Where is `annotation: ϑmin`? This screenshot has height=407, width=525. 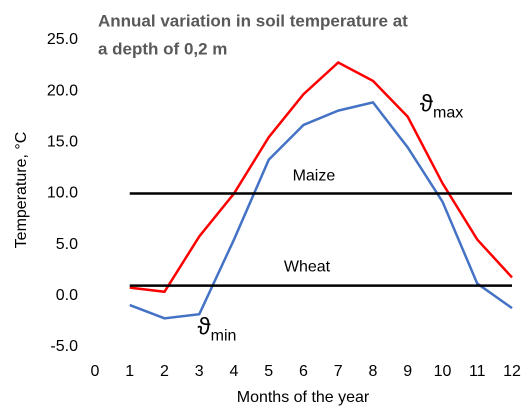 annotation: ϑmin is located at coordinates (217, 329).